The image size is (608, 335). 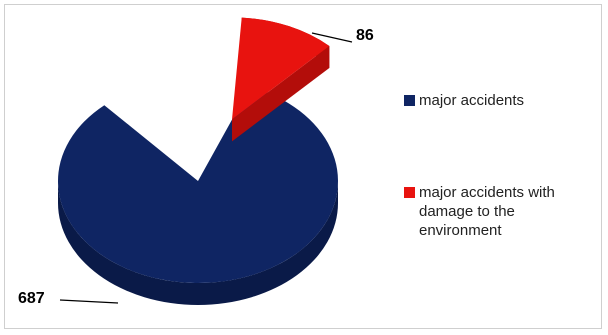 I want to click on legend-swatch-environment-accidents, so click(x=409, y=192).